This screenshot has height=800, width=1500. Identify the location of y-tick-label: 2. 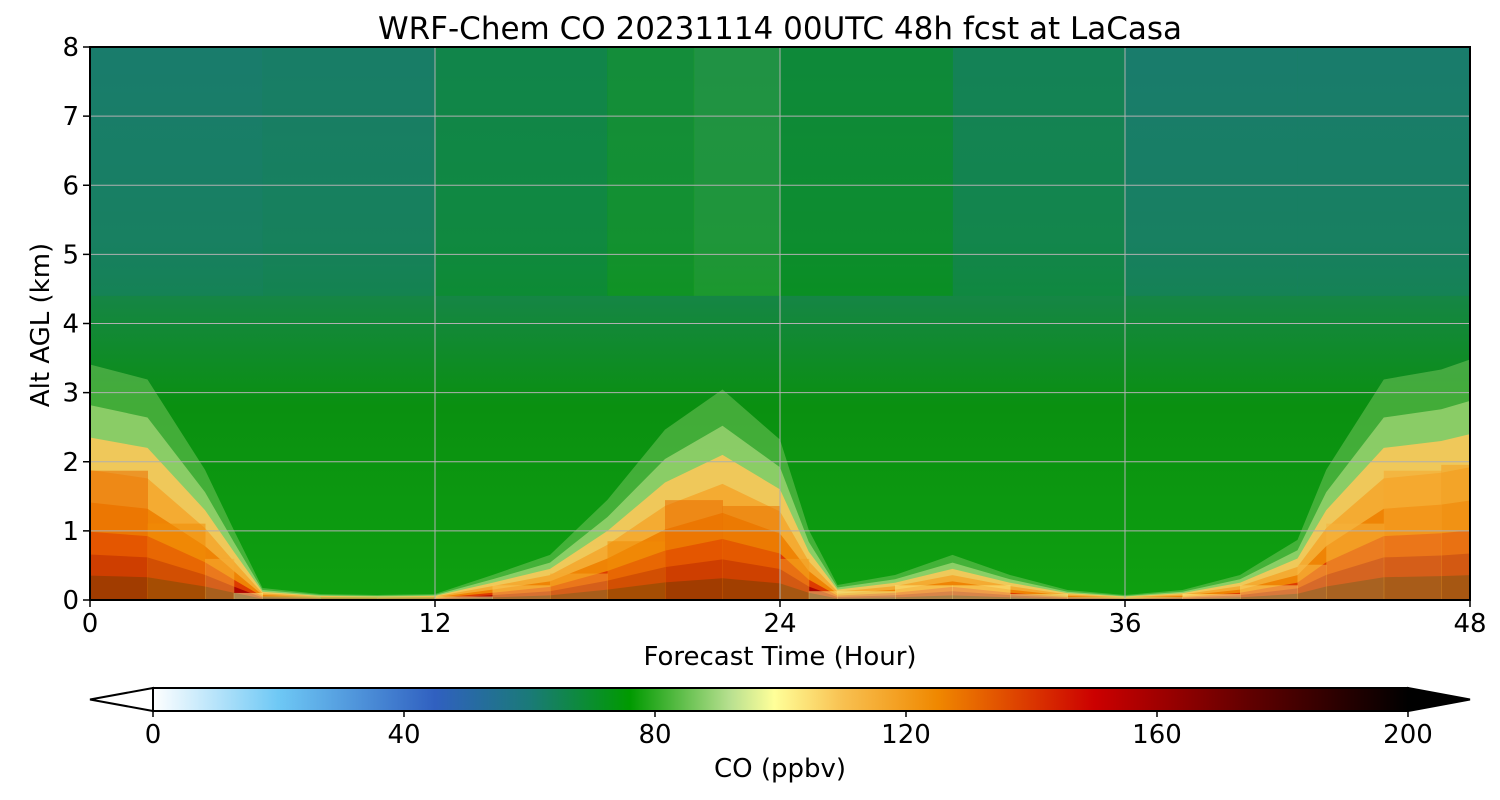
(70, 463).